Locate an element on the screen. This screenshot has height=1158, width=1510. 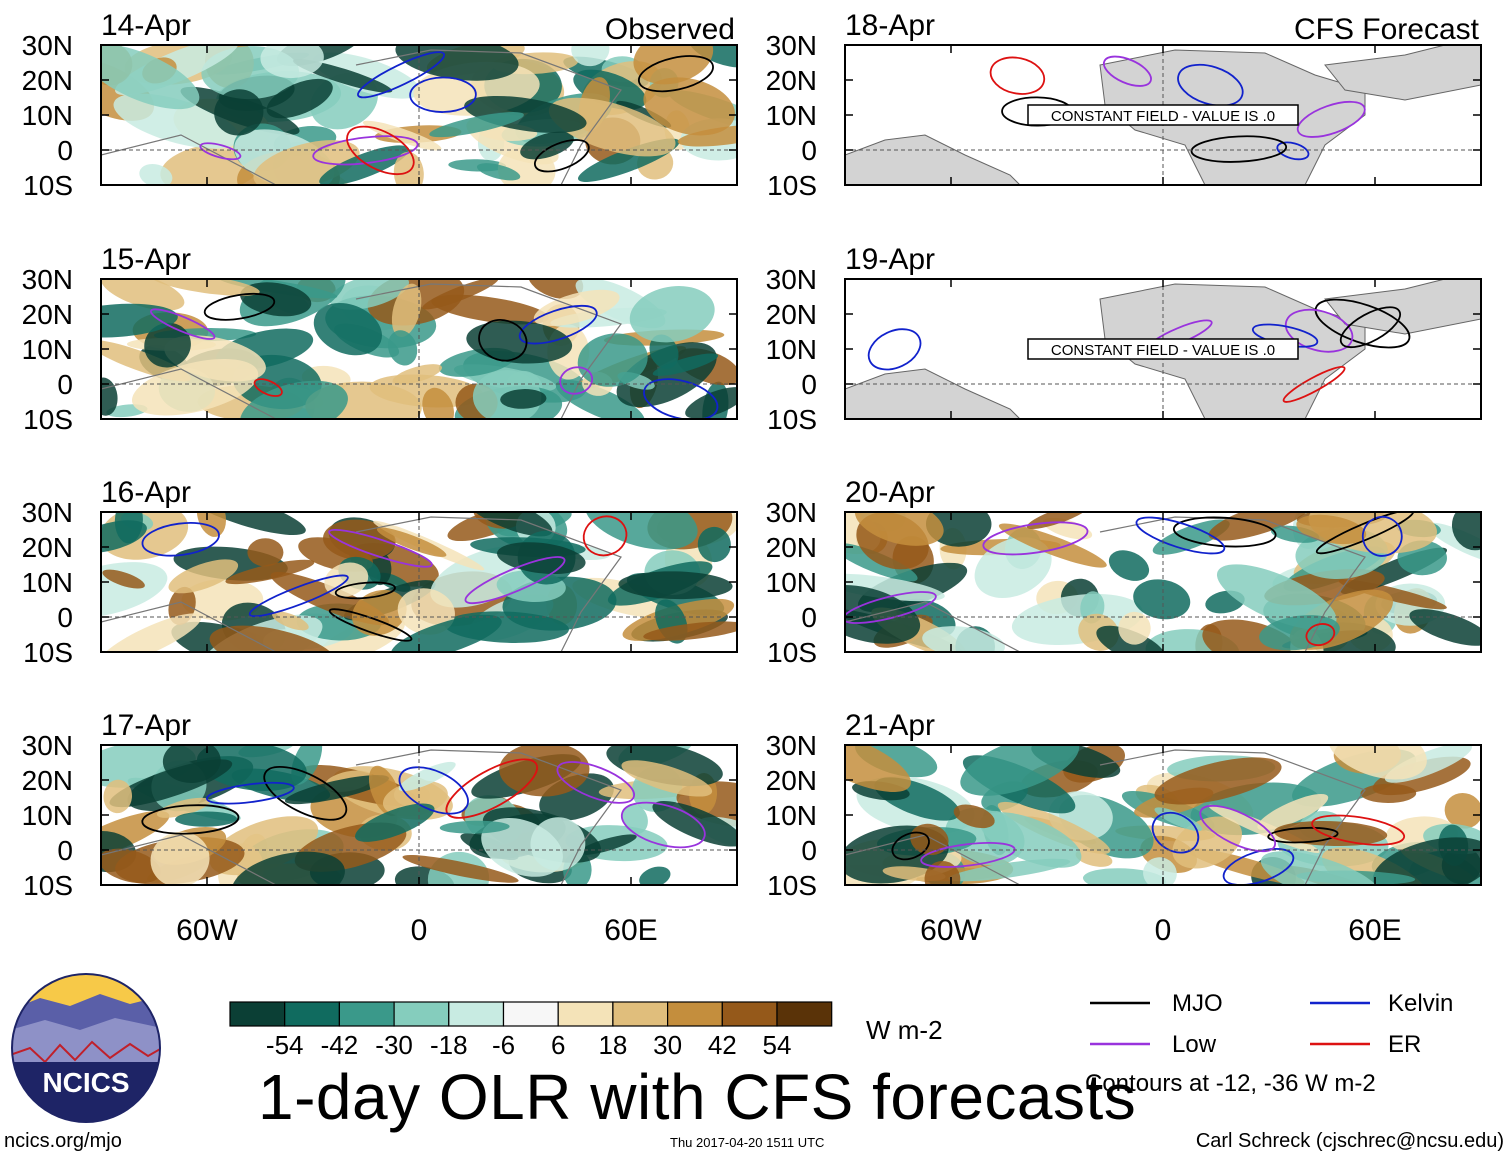
logo-ring is located at coordinates (86, 1048).